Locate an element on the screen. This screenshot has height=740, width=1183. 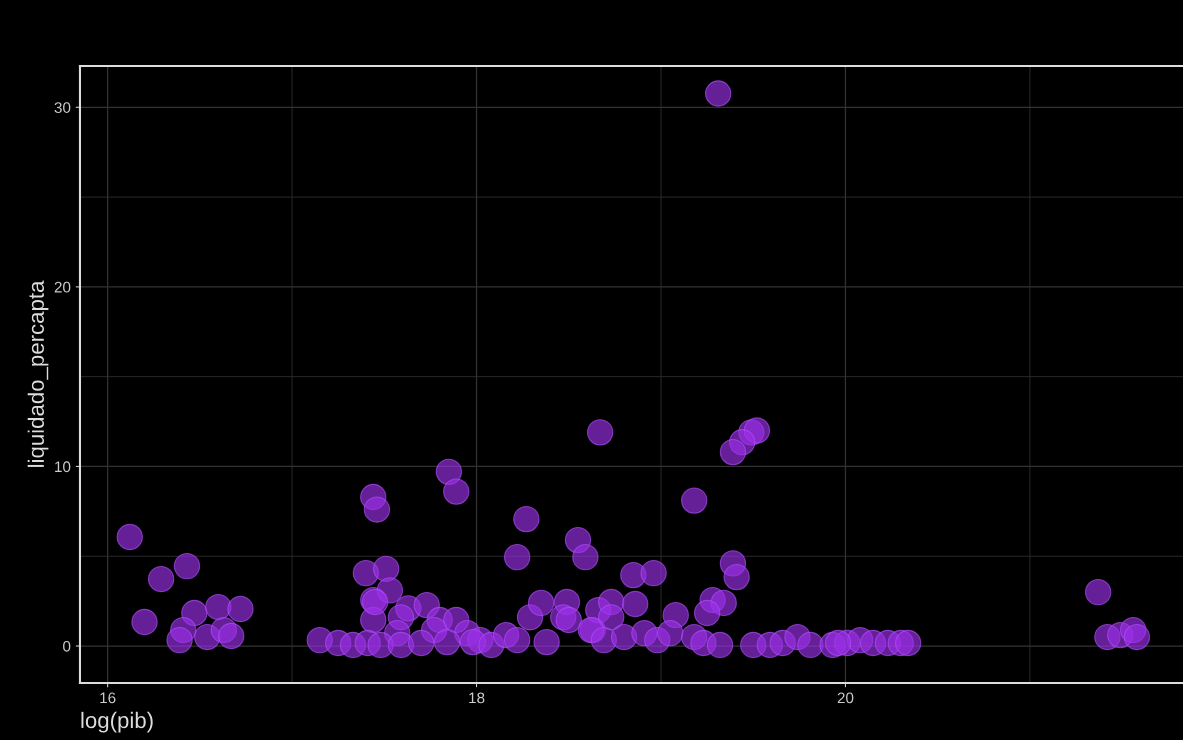
y-axis-title: liquidado_percapta is located at coordinates (38, 373).